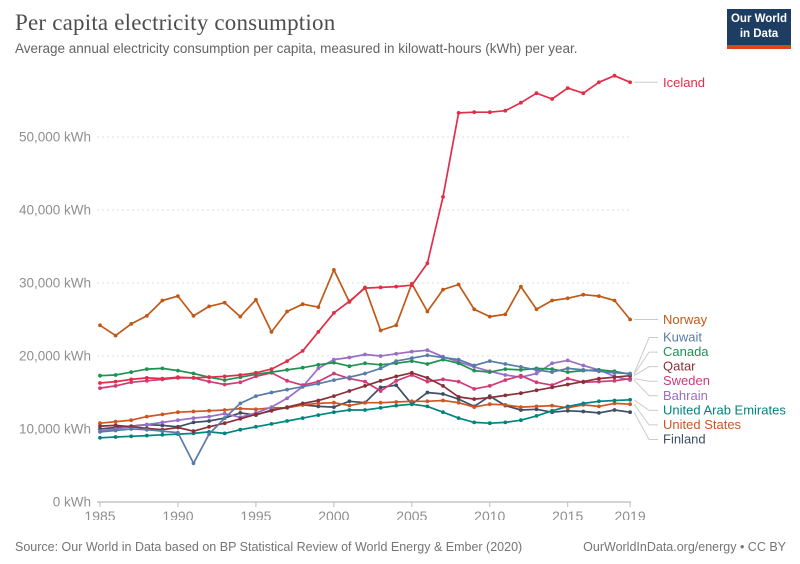  What do you see at coordinates (645, 355) in the screenshot?
I see `label-connector-kuwait` at bounding box center [645, 355].